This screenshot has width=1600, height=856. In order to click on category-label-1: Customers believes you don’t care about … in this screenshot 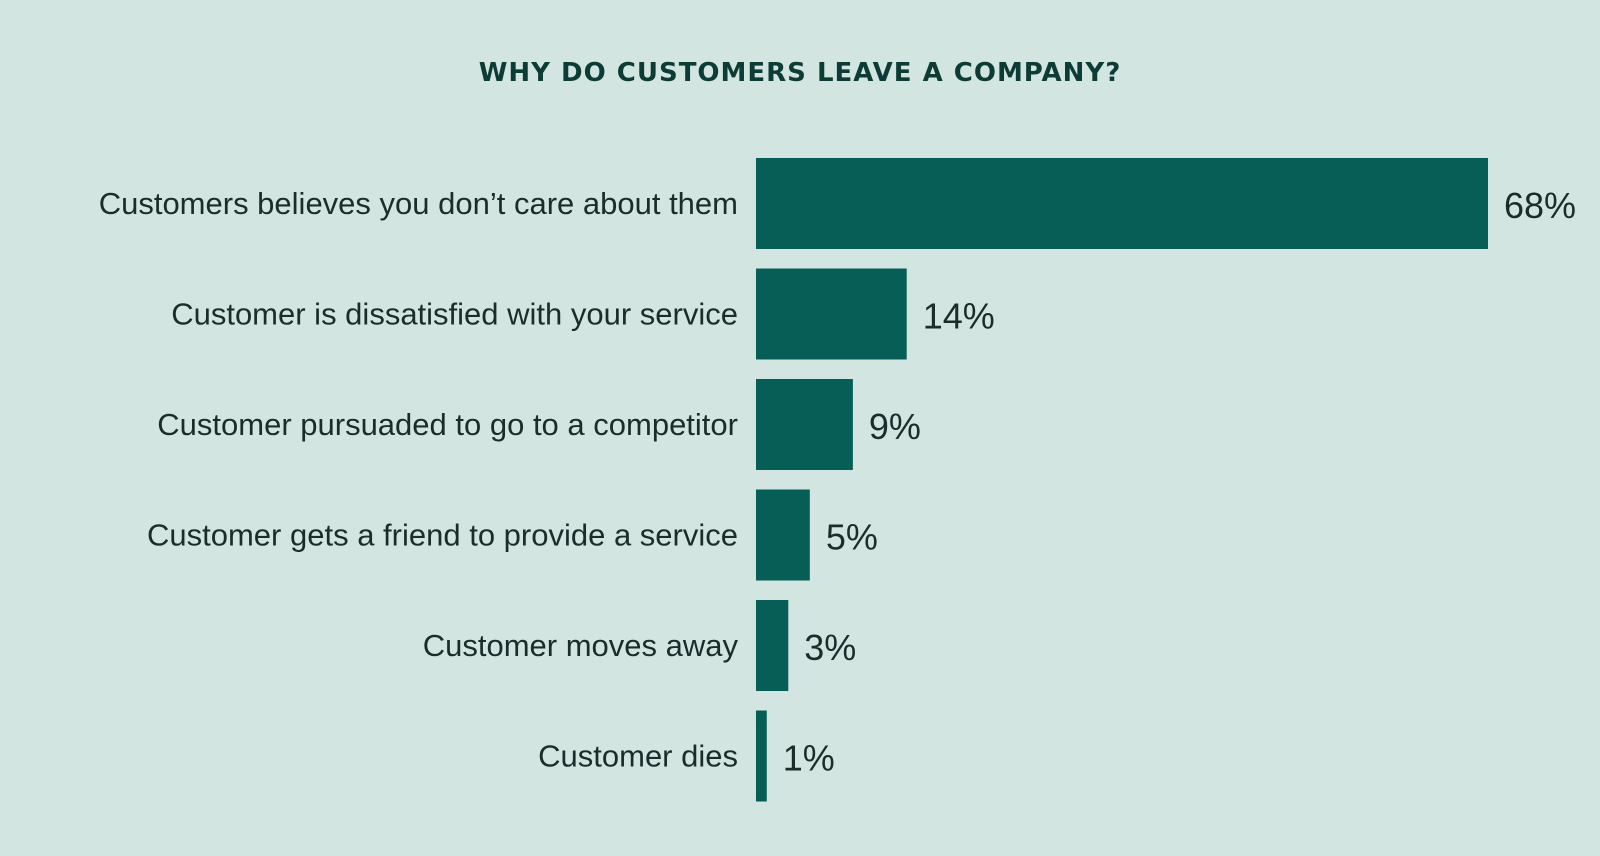, I will do `click(418, 203)`.